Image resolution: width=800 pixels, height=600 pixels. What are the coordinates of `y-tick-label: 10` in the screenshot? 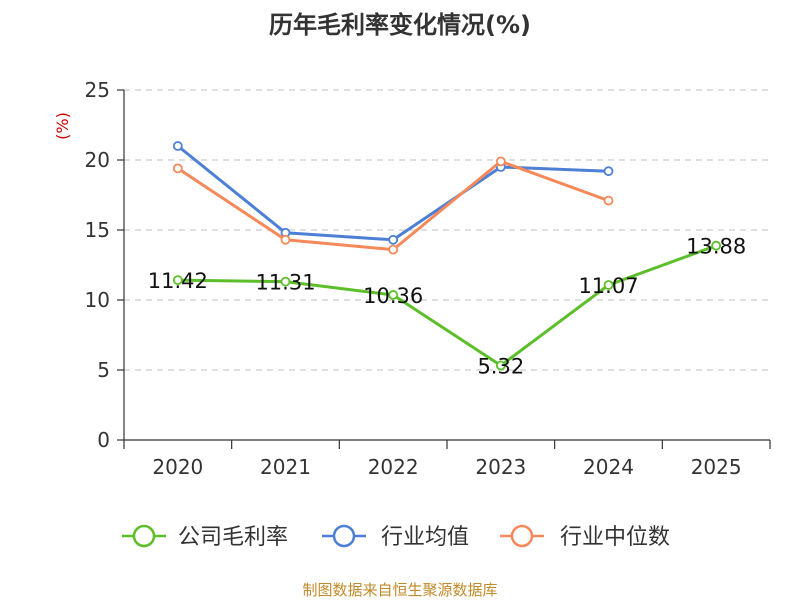 It's located at (97, 300).